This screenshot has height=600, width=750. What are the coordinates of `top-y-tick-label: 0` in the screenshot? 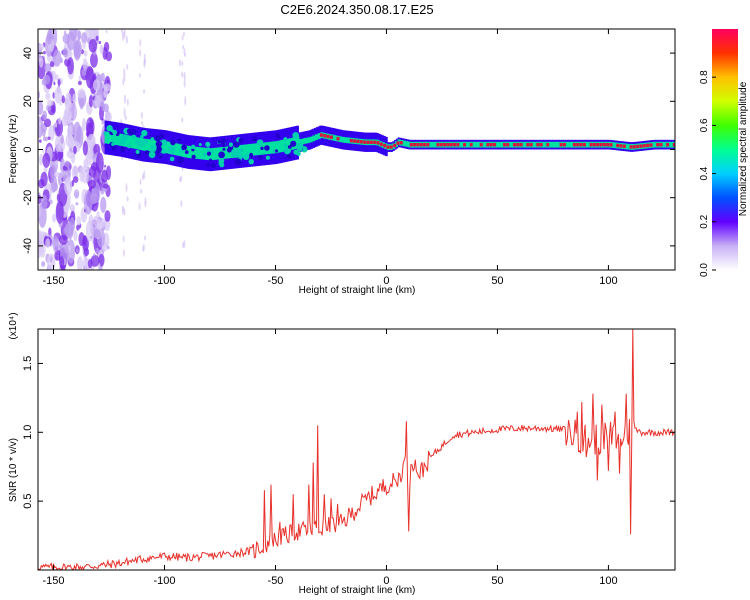 It's located at (28, 149).